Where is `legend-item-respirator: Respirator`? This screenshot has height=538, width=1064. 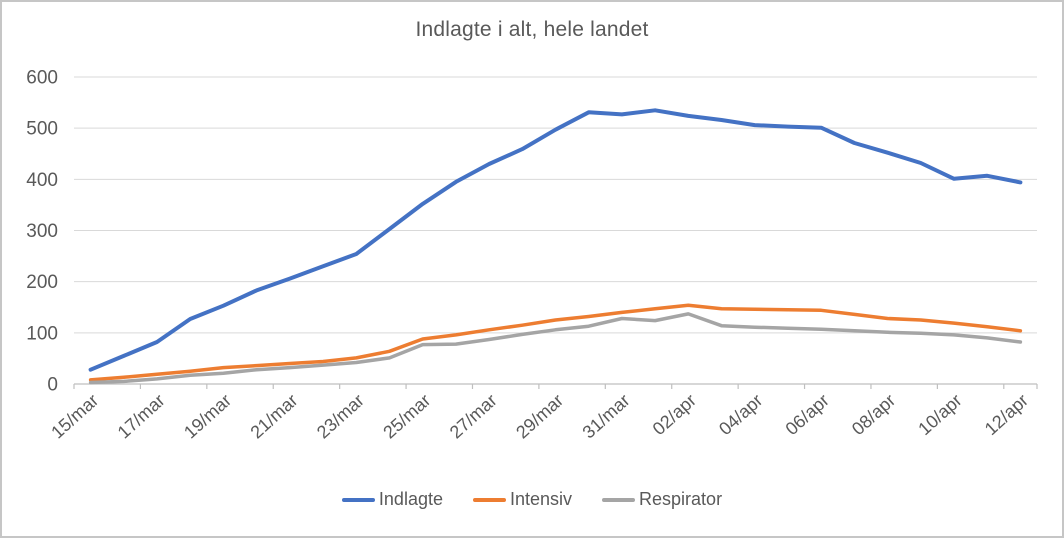 legend-item-respirator: Respirator is located at coordinates (662, 499).